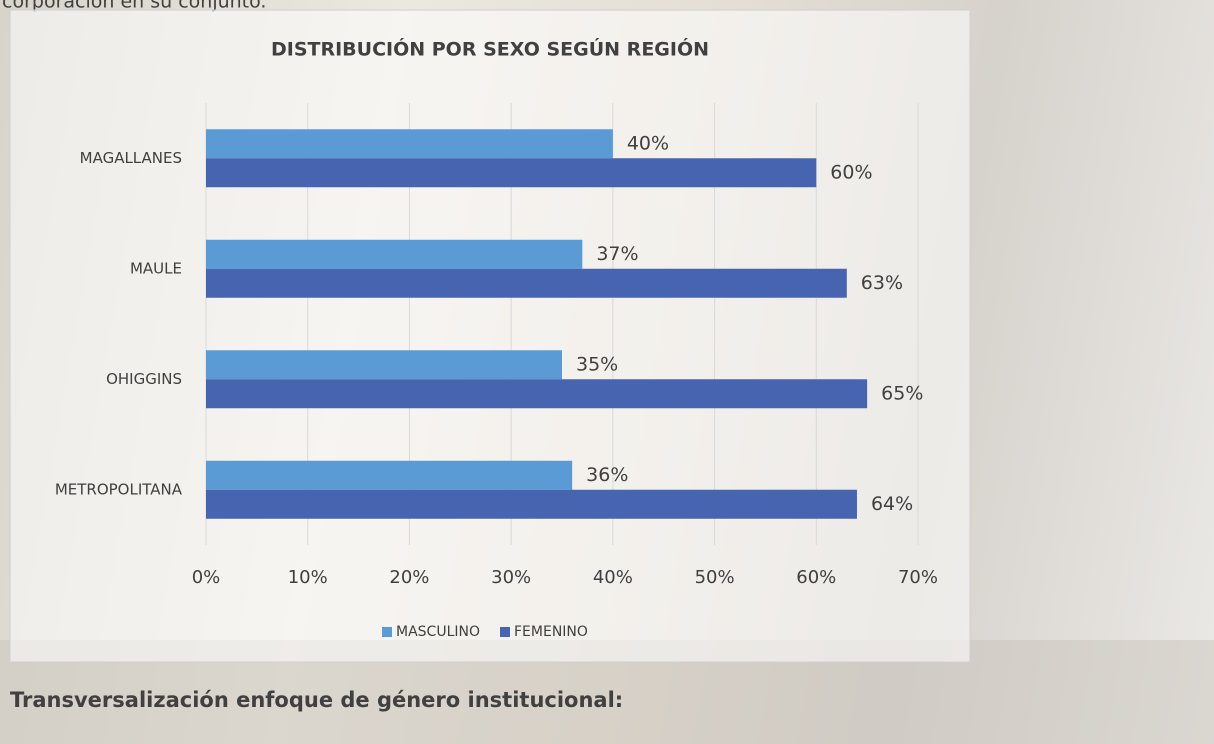 Image resolution: width=1214 pixels, height=744 pixels. What do you see at coordinates (613, 577) in the screenshot?
I see `x-tick-label: 40%` at bounding box center [613, 577].